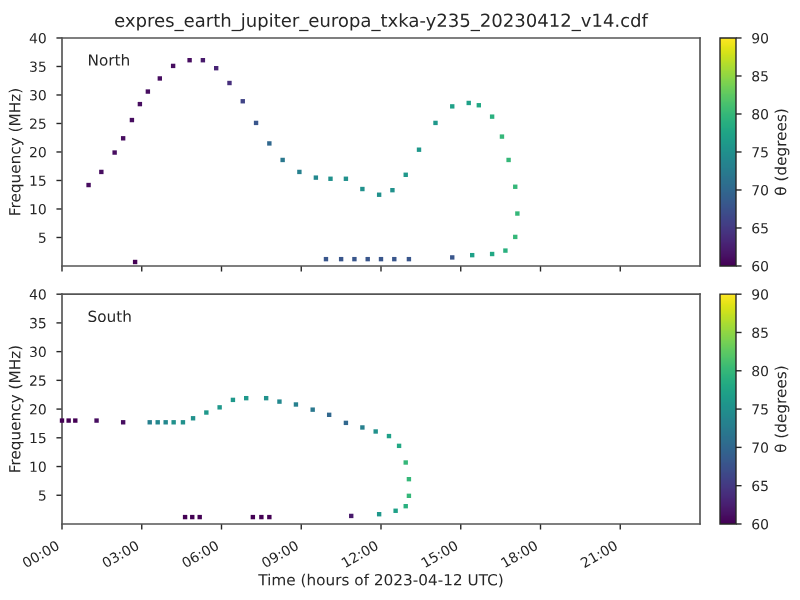 This screenshot has width=800, height=600. What do you see at coordinates (382, 22) in the screenshot?
I see `chart-title: expres_earth_jupiter_europa_txka-y235_20230412_v14.cdf` at bounding box center [382, 22].